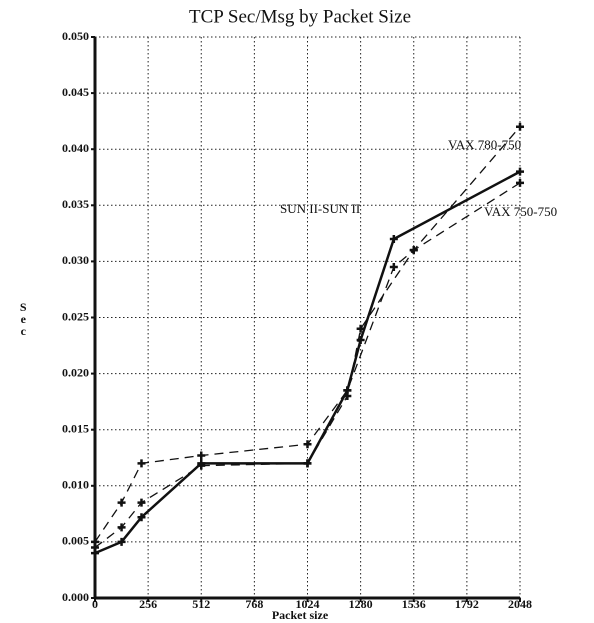 The image size is (594, 623). Describe the element at coordinates (467, 604) in the screenshot. I see `x-tick-label: 1792` at that location.